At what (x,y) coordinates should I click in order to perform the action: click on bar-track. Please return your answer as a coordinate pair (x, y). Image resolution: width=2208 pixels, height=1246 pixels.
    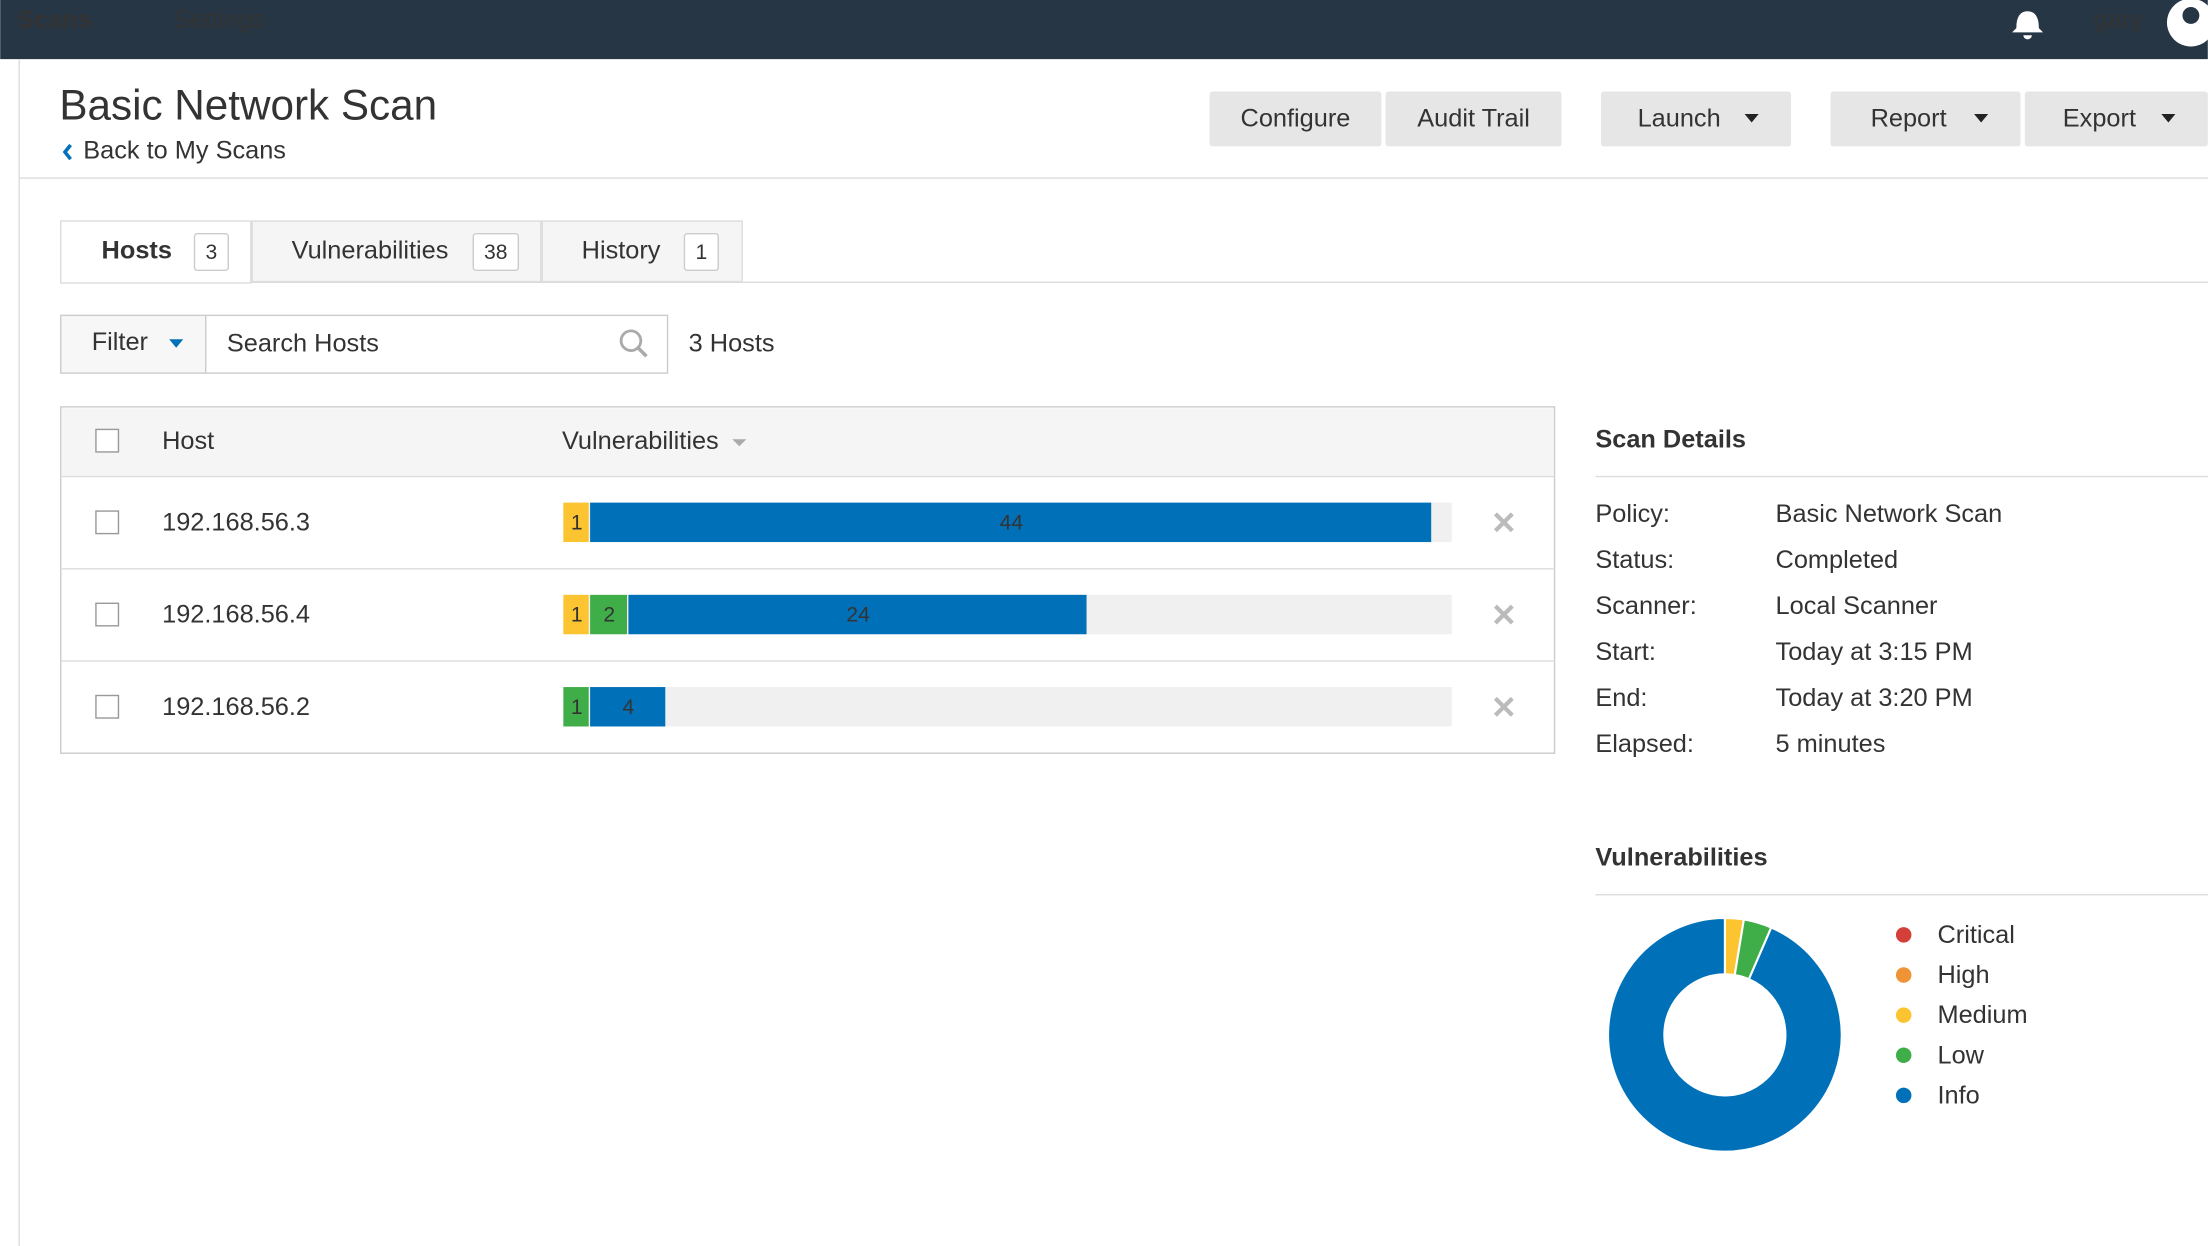
    Looking at the image, I should click on (1007, 707).